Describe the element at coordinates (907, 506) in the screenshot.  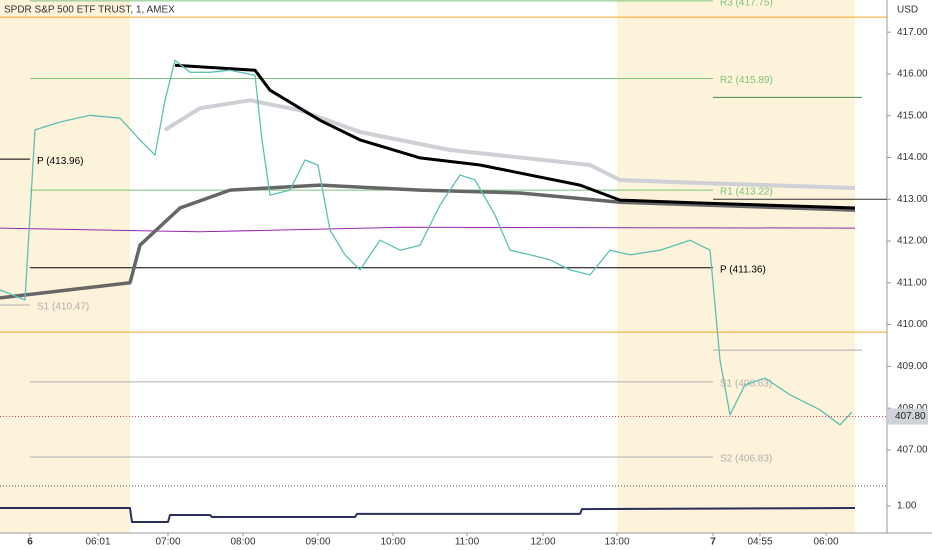
I see `y-tick-label: 1.00` at that location.